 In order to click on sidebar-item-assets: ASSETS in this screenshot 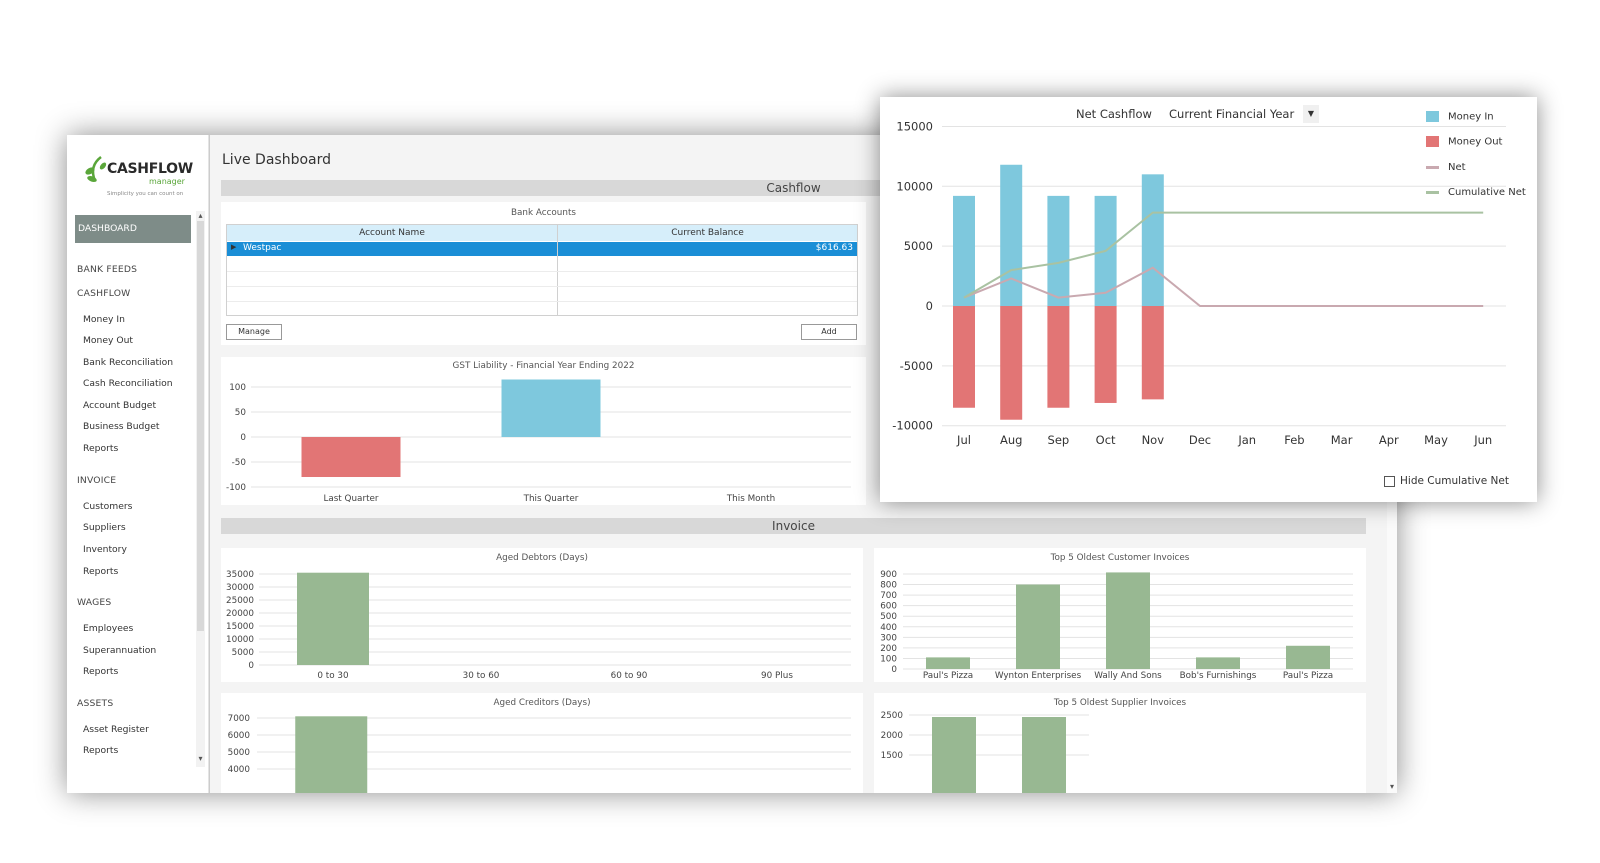, I will do `click(95, 703)`.